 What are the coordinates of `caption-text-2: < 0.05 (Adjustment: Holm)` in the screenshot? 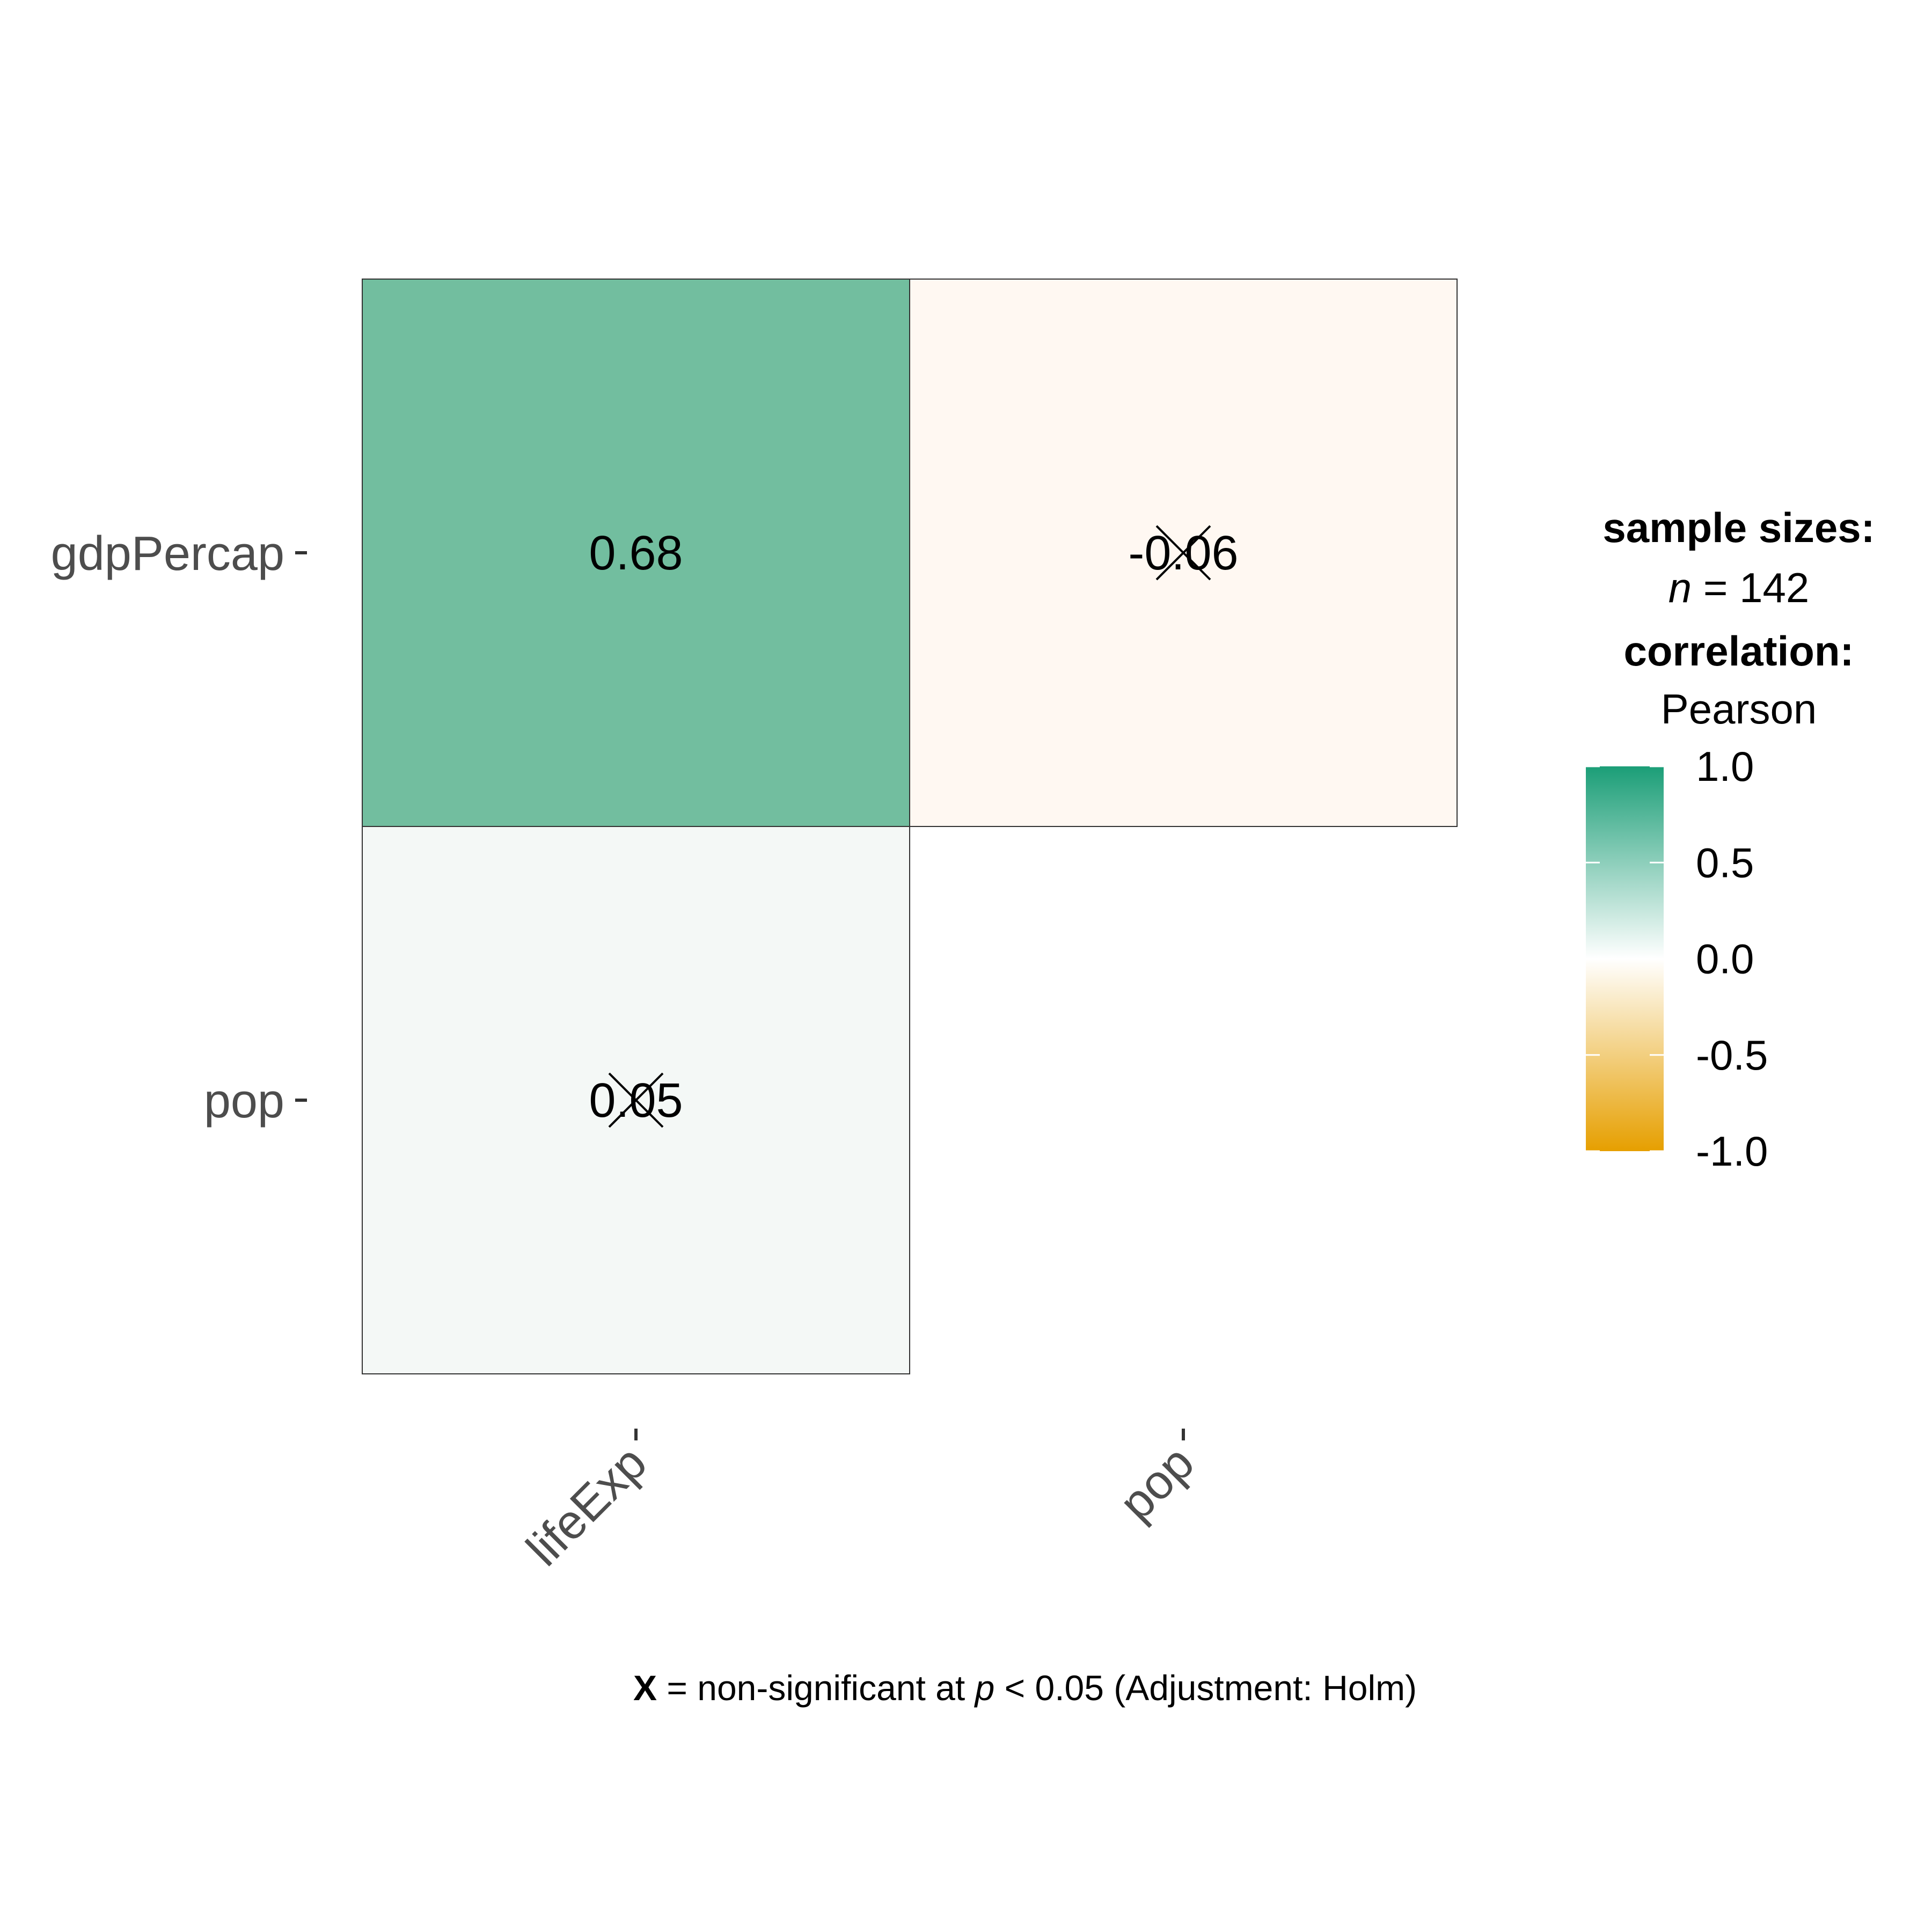 It's located at (1205, 1688).